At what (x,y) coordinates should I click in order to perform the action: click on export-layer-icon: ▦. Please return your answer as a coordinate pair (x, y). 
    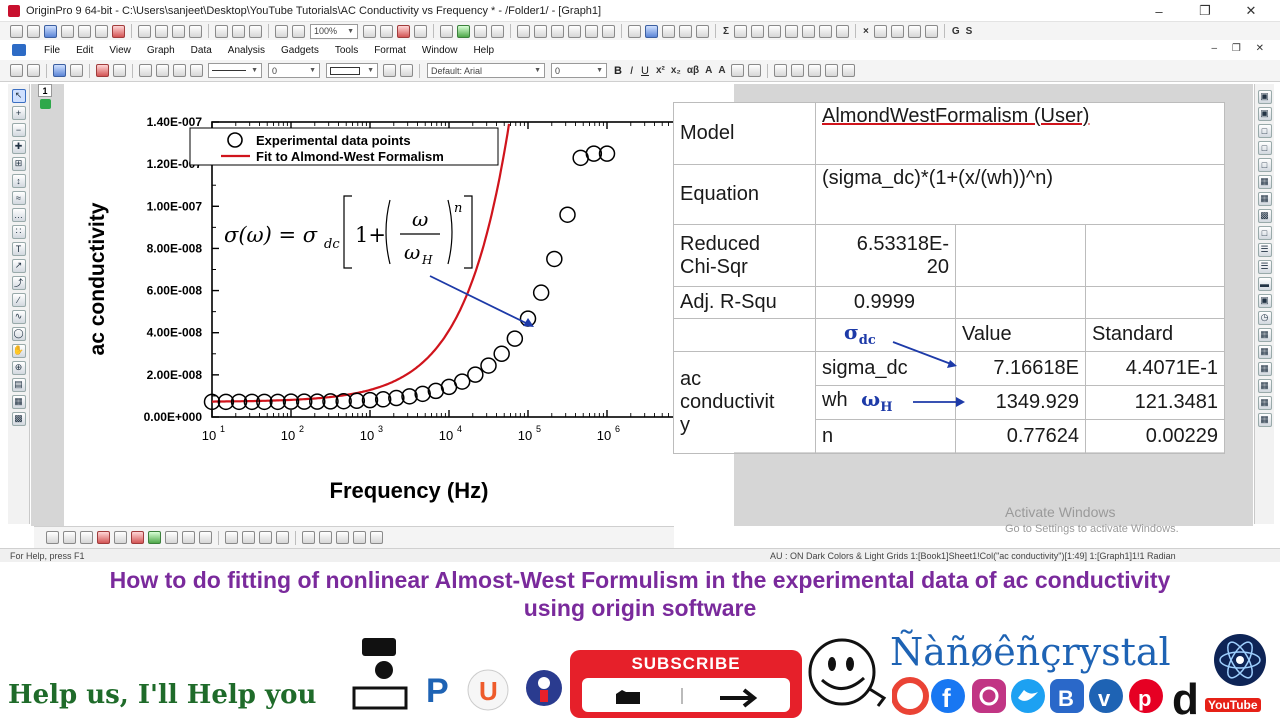
    Looking at the image, I should click on (1264, 402).